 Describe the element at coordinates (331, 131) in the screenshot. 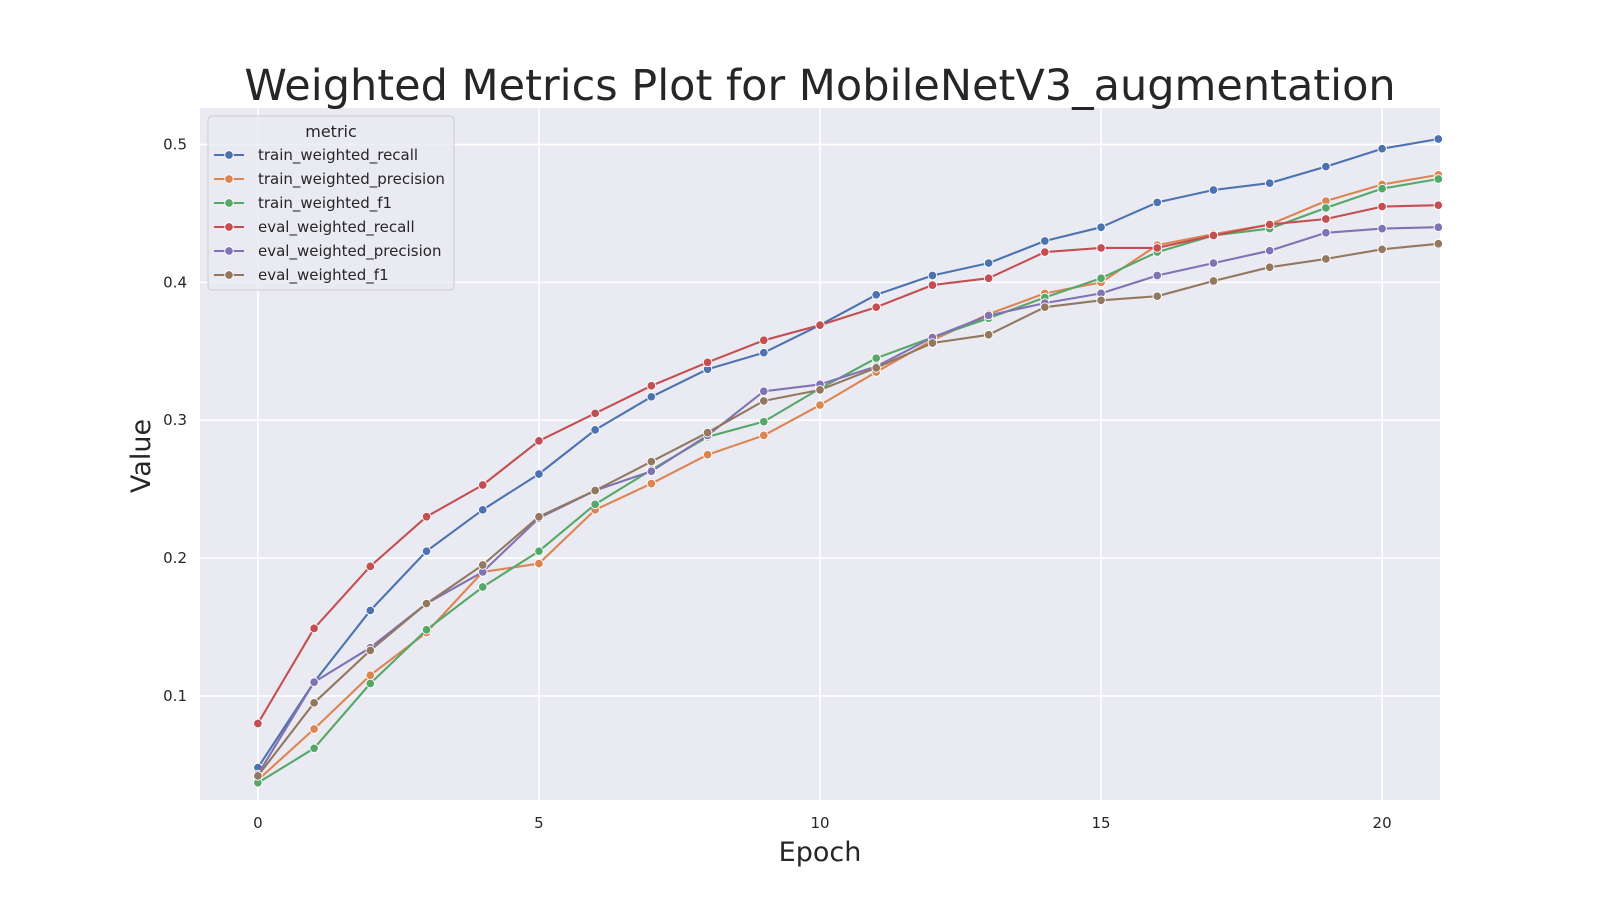

I see `legend-title: metric` at that location.